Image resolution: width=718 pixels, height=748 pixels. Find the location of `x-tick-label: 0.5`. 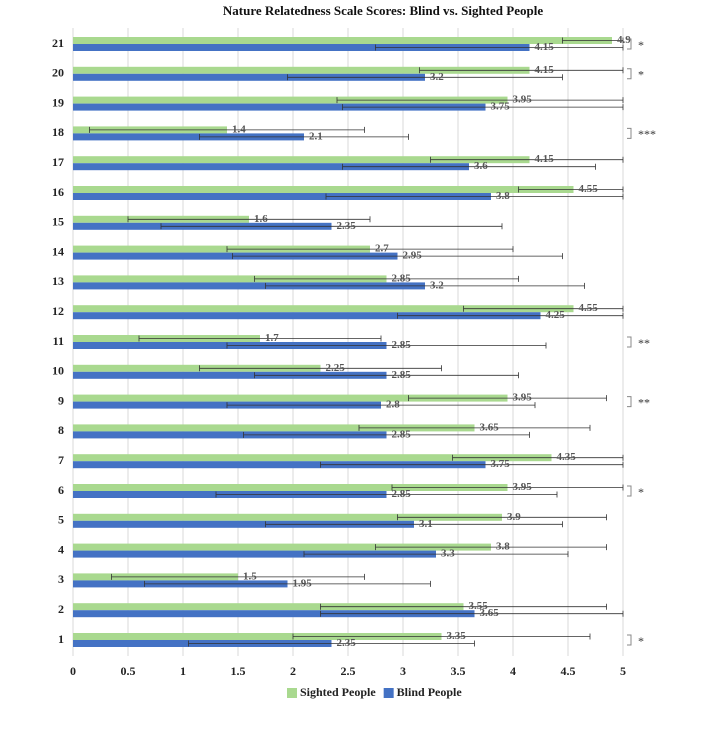

x-tick-label: 0.5 is located at coordinates (128, 671).